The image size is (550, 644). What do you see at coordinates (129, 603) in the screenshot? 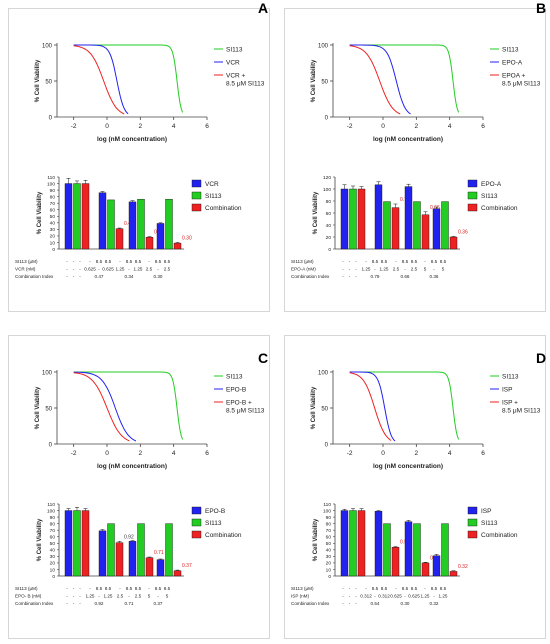
I see `table-cell: 0.71` at bounding box center [129, 603].